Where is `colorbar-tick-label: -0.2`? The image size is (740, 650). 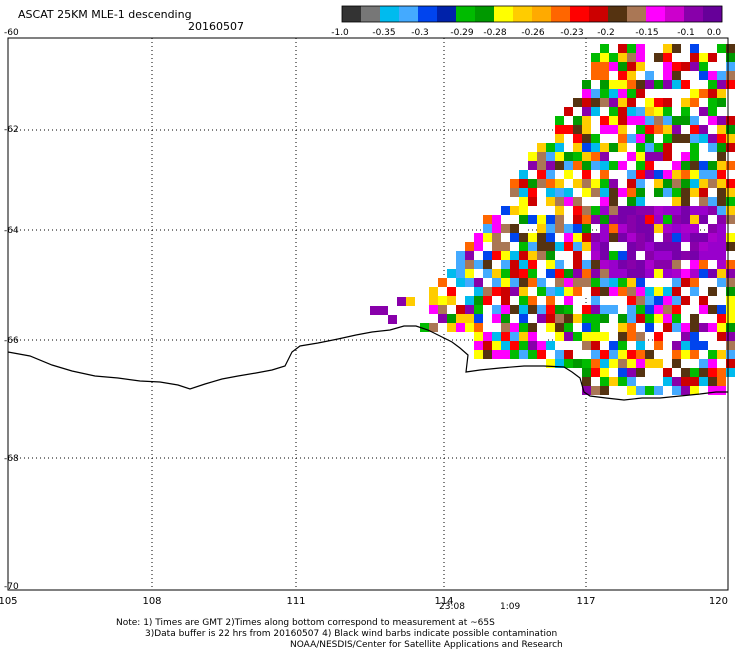
colorbar-tick-label: -0.2 is located at coordinates (606, 33).